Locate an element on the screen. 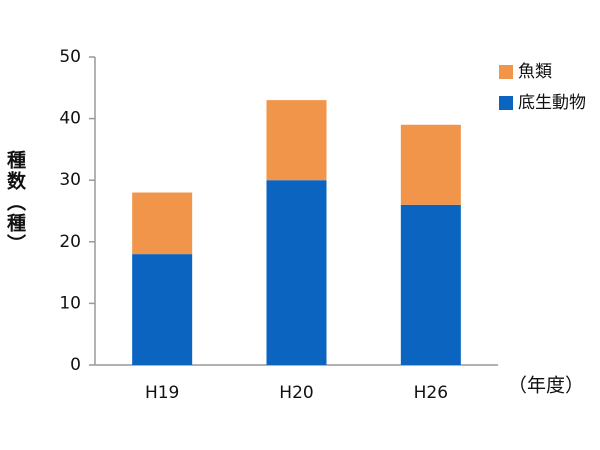 Image resolution: width=600 pixels, height=450 pixels. x-tick-label: H20 is located at coordinates (296, 393).